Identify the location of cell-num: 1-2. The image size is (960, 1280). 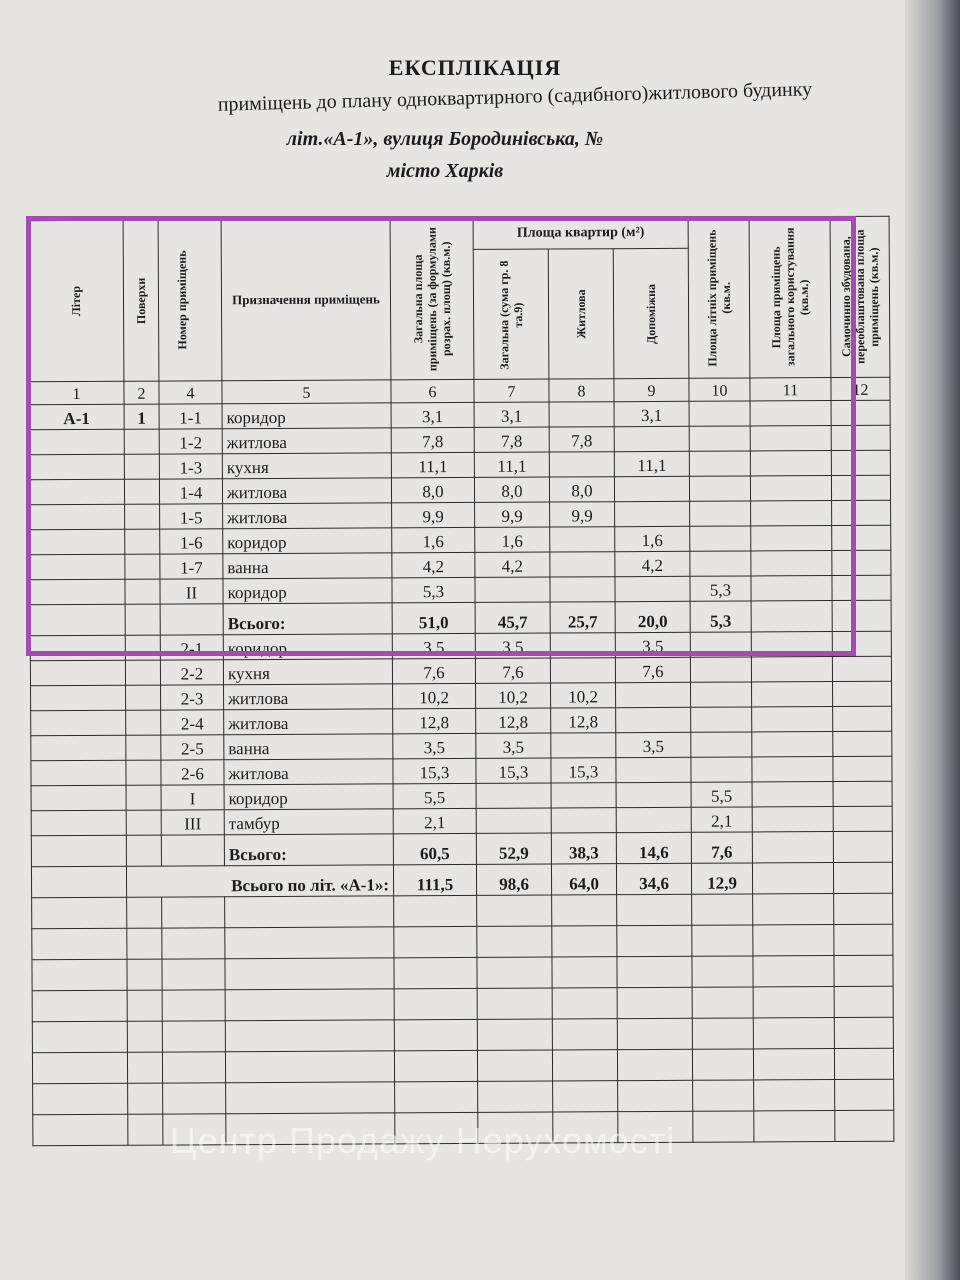
(191, 441).